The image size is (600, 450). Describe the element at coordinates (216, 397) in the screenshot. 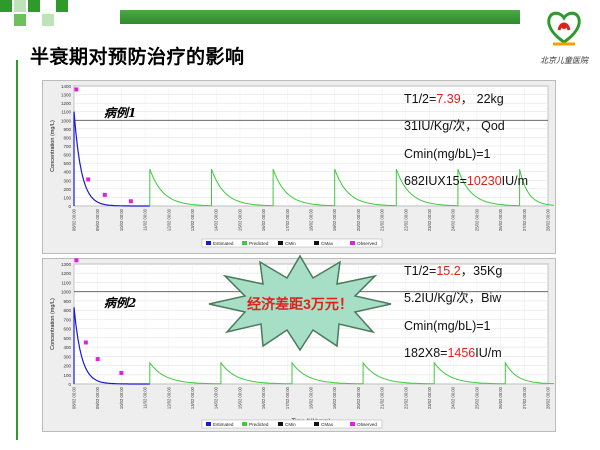

I see `x-tick-label: 14/02 00:00` at that location.